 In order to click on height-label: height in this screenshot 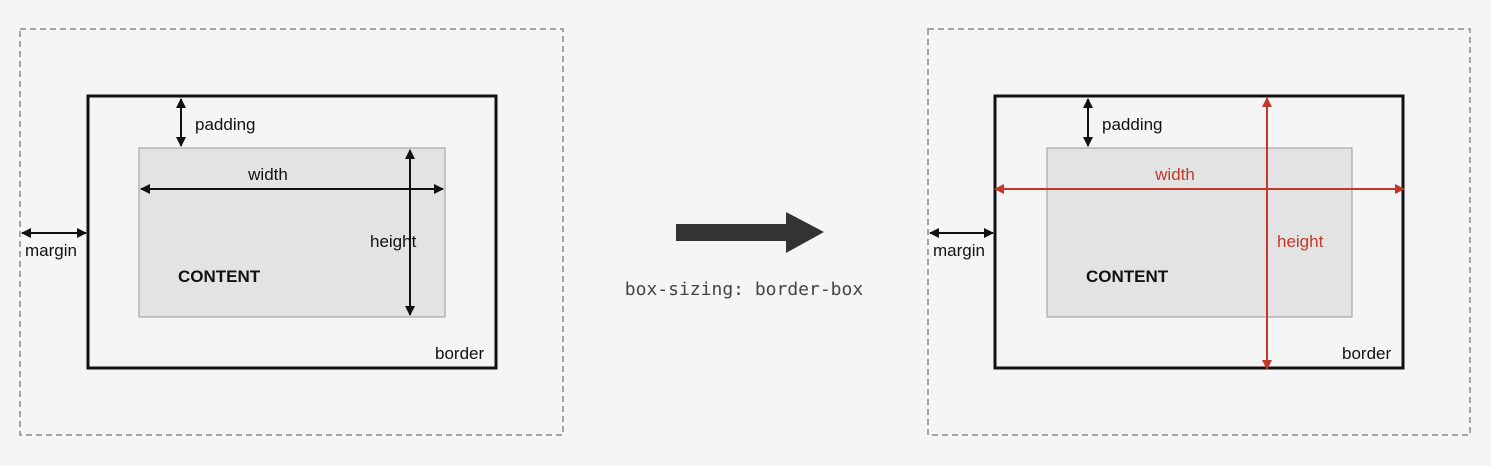, I will do `click(393, 241)`.